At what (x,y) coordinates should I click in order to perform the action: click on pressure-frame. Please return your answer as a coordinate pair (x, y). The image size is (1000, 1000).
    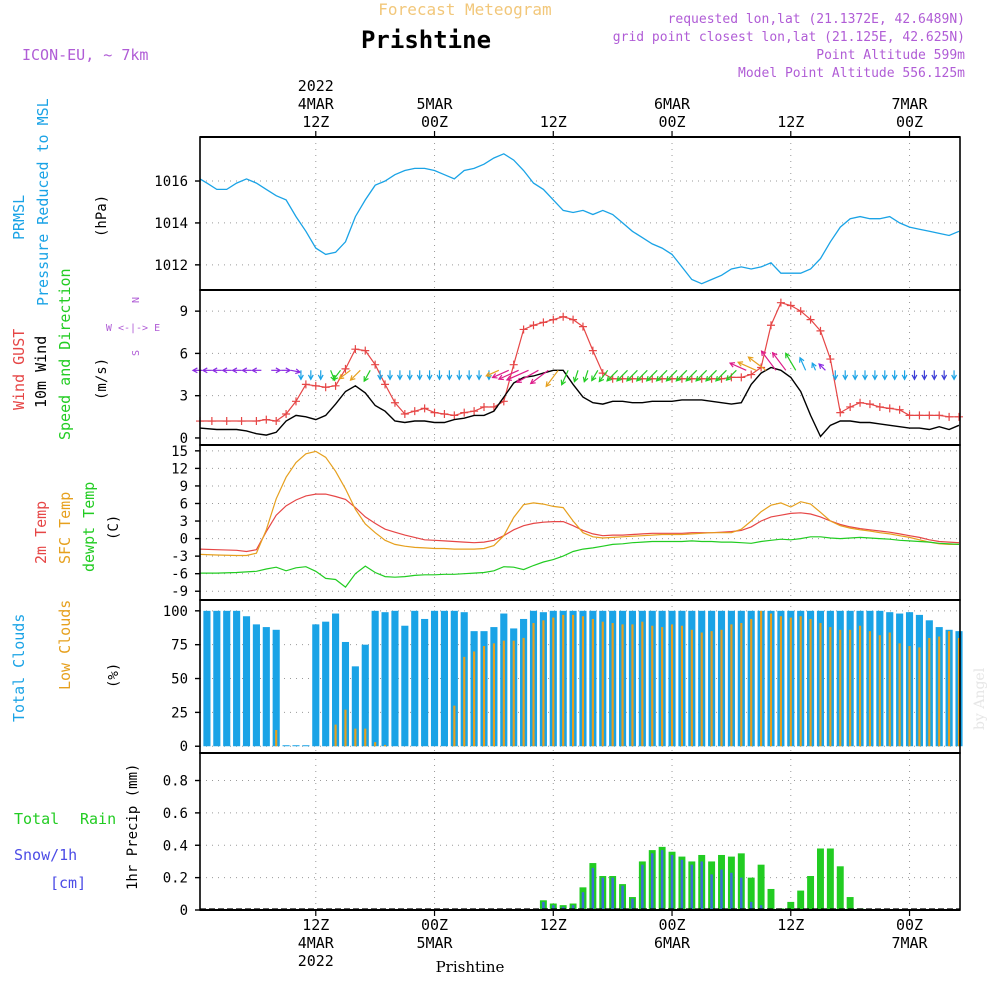
    Looking at the image, I should click on (580, 213).